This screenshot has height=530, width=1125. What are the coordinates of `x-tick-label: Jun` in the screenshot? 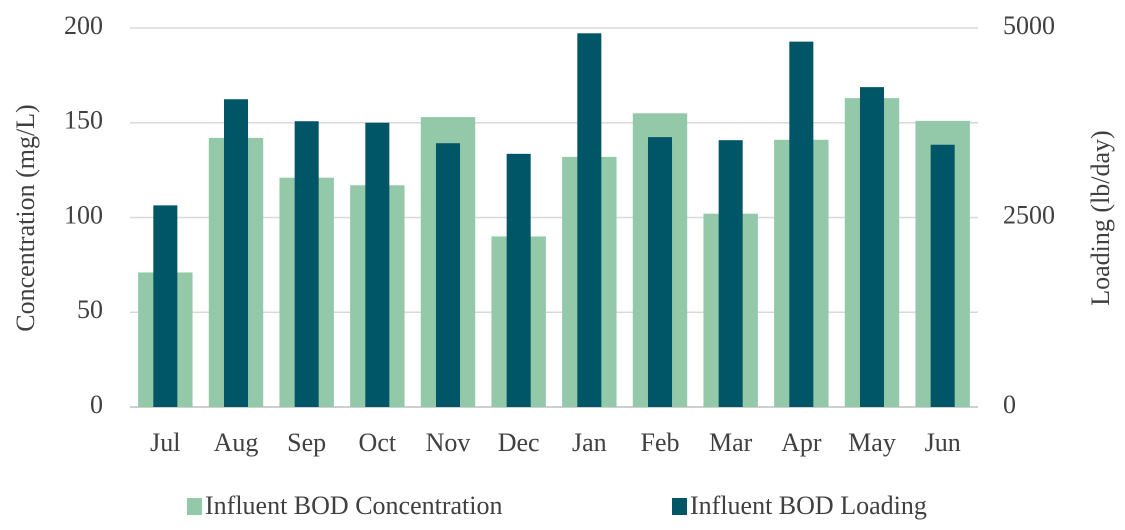 It's located at (943, 442).